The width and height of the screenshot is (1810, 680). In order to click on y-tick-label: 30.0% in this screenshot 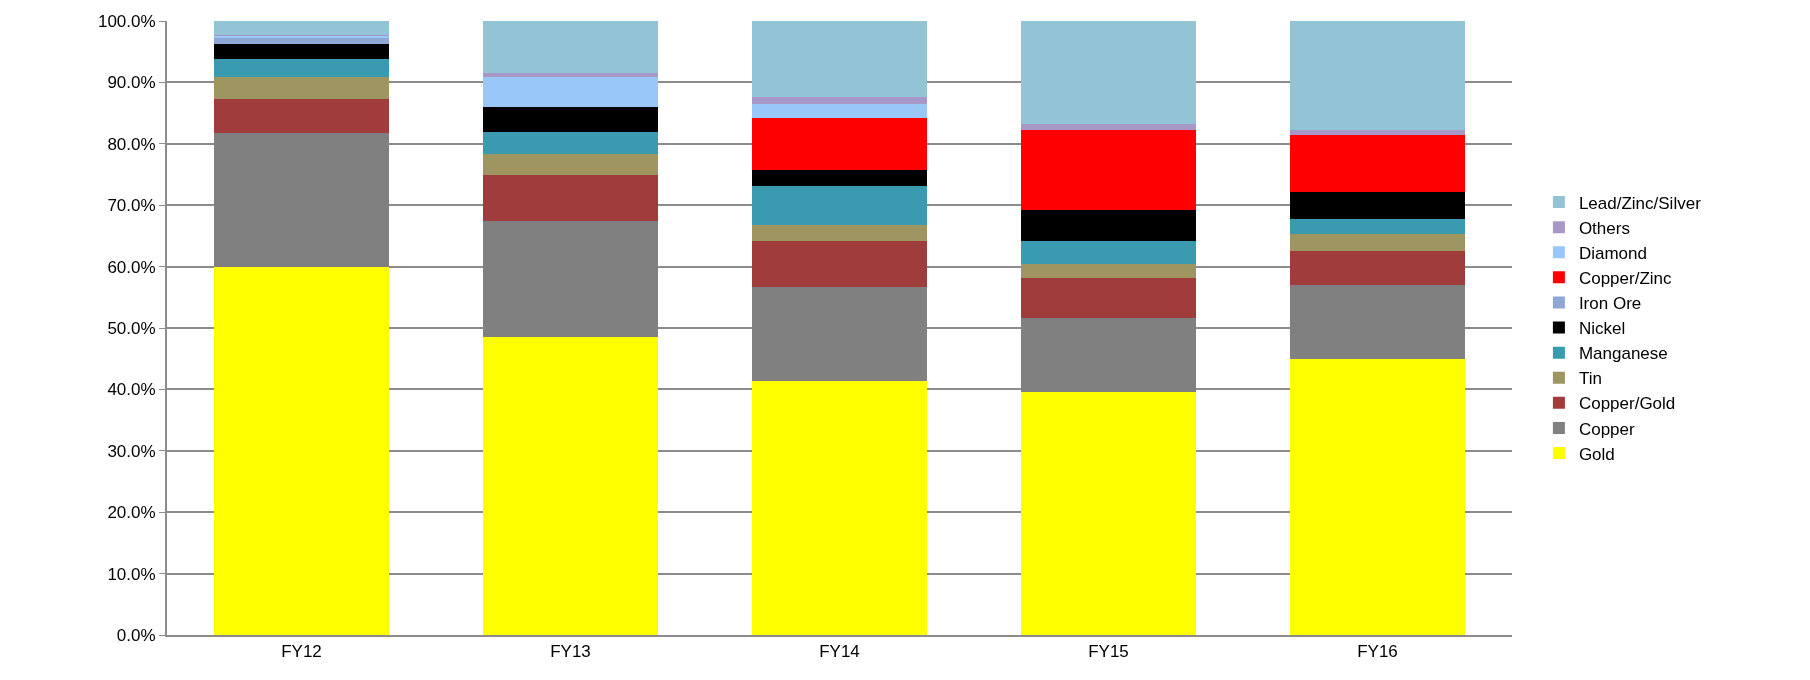, I will do `click(131, 451)`.